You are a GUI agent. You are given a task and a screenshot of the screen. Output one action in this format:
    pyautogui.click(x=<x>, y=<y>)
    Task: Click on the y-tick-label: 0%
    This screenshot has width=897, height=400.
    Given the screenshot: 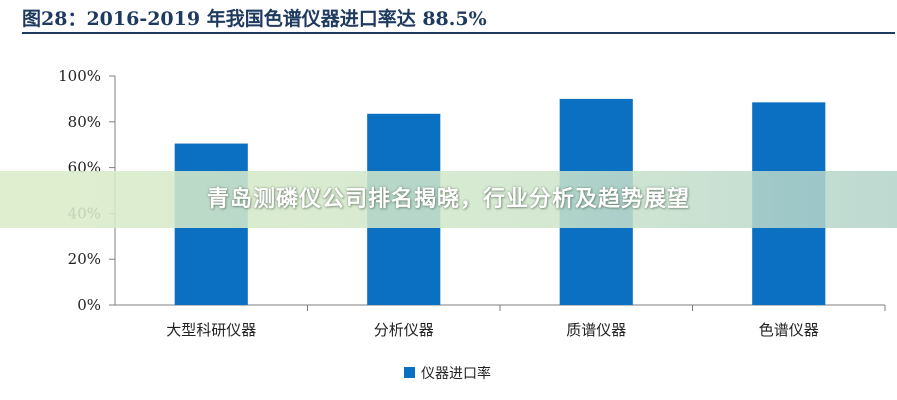 What is the action you would take?
    pyautogui.click(x=89, y=305)
    